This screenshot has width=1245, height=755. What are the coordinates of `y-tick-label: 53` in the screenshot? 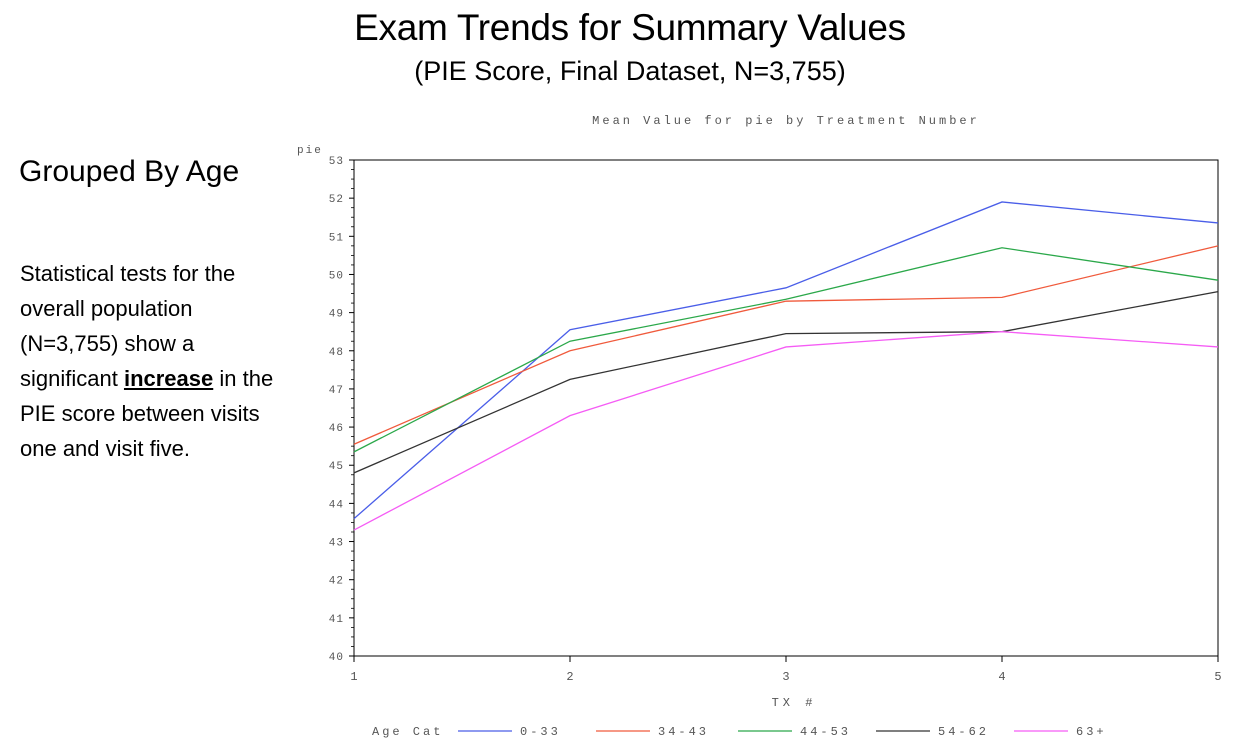 It's located at (336, 162).